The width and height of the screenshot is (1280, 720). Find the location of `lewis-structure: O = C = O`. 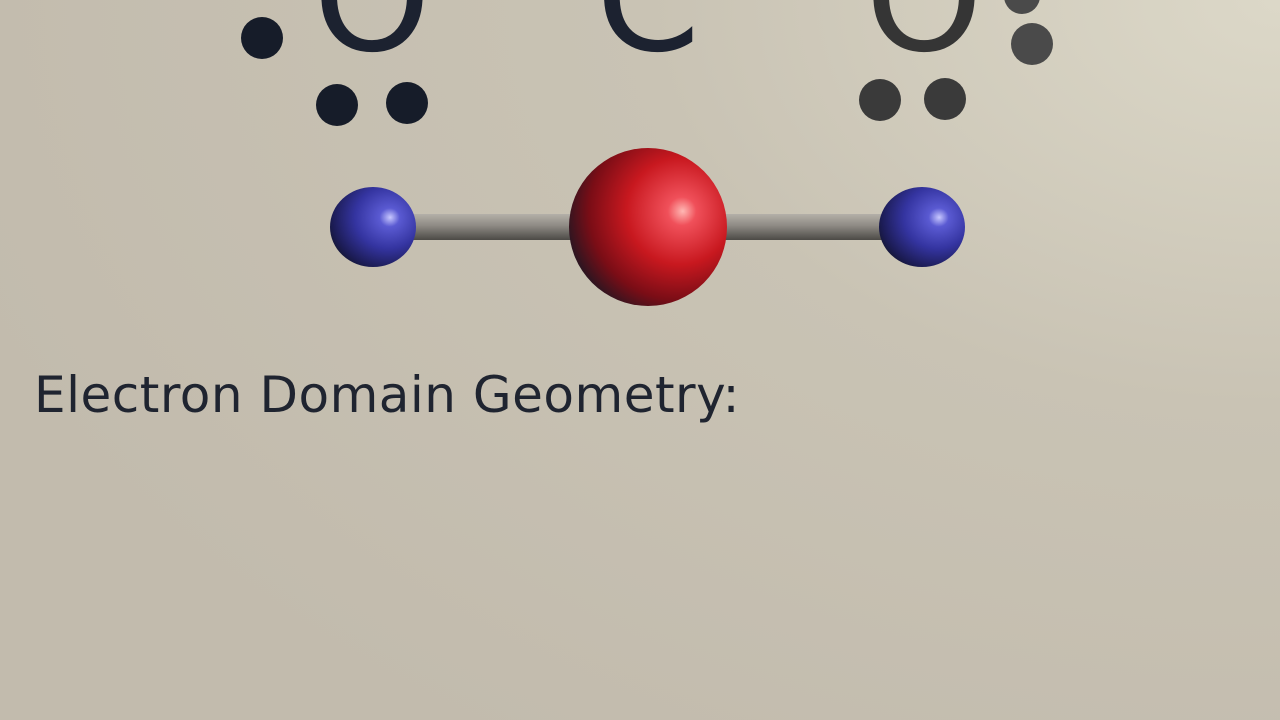

lewis-structure: O = C = O is located at coordinates (647, 63).